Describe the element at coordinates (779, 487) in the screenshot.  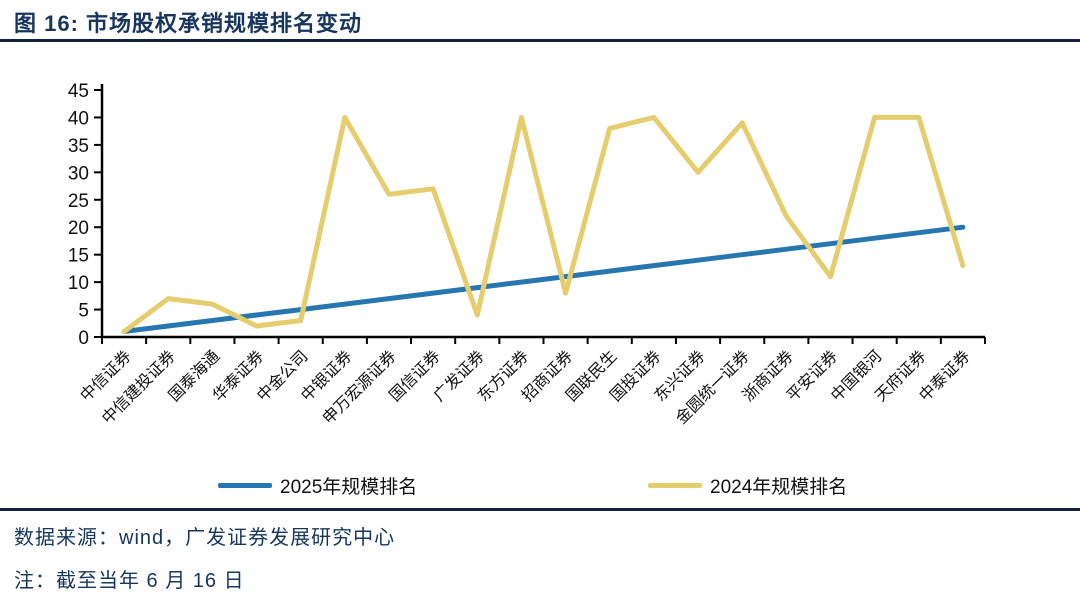
I see `legend-label-2024: 2024年规模排名` at that location.